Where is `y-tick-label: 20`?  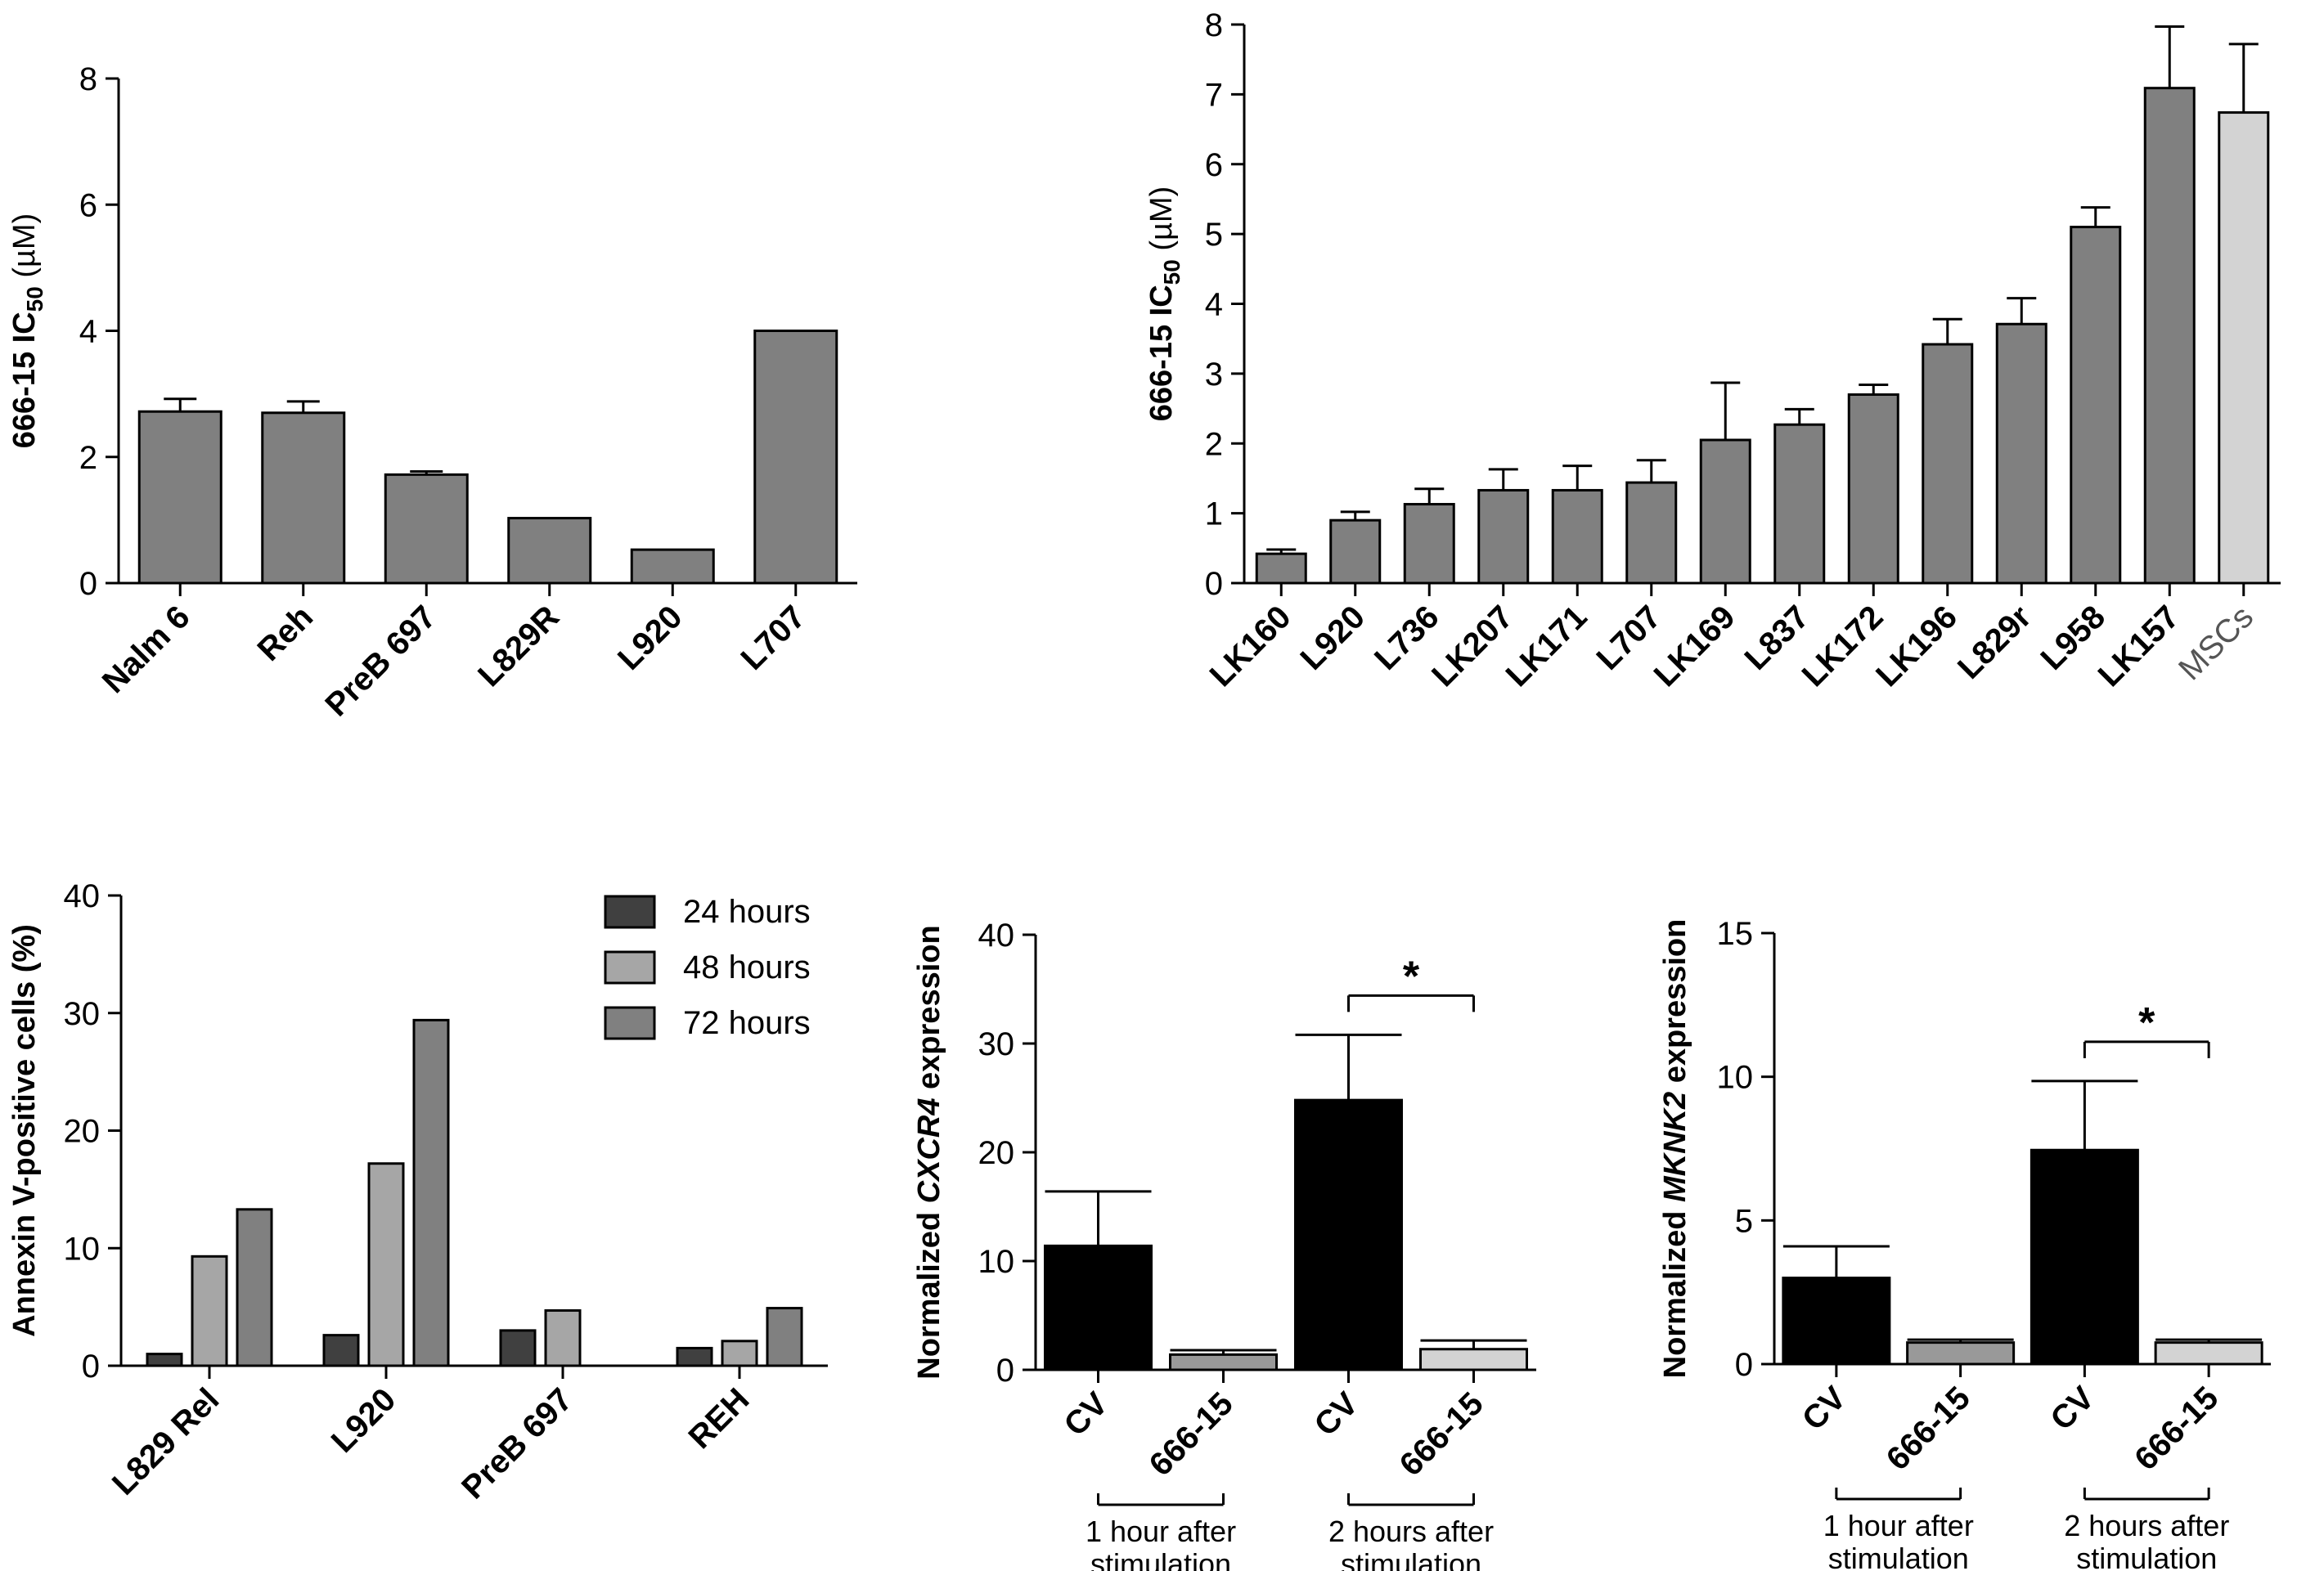
y-tick-label: 20 is located at coordinates (82, 1132).